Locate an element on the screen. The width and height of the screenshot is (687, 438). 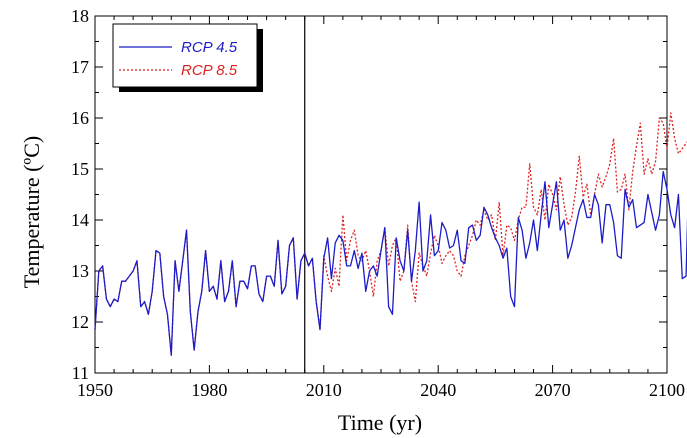
x-tick-label: 2040 is located at coordinates (438, 390).